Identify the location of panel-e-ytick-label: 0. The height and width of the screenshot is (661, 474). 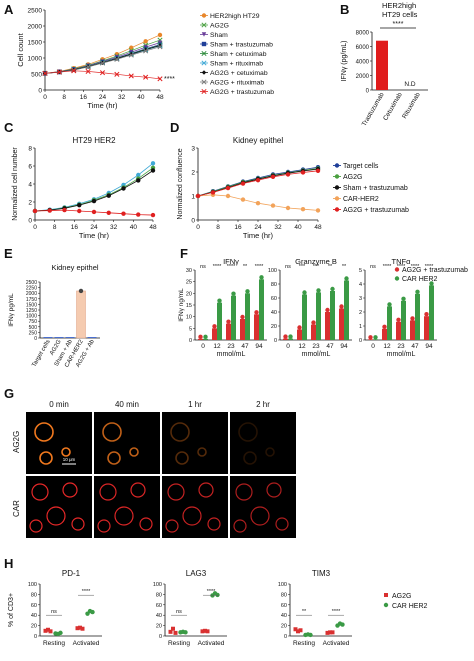
(35, 339).